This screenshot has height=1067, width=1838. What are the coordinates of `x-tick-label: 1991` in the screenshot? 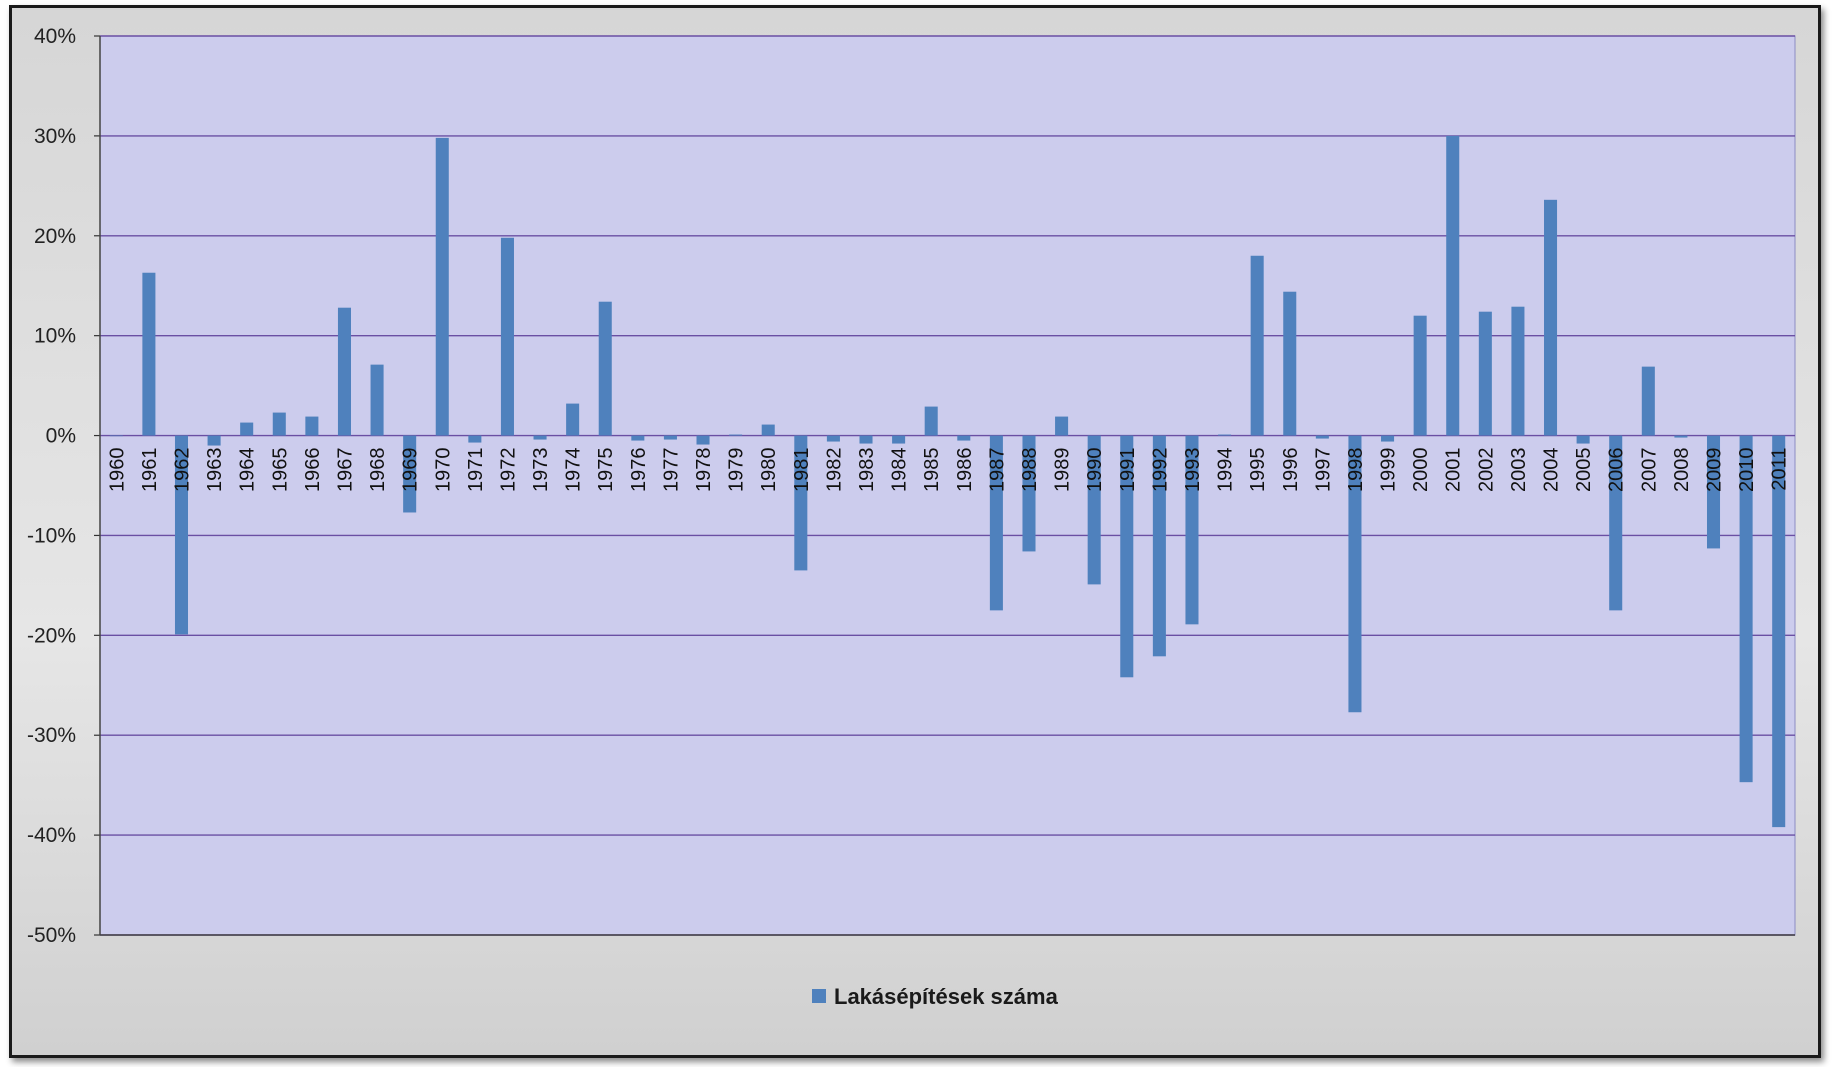 It's located at (1128, 470).